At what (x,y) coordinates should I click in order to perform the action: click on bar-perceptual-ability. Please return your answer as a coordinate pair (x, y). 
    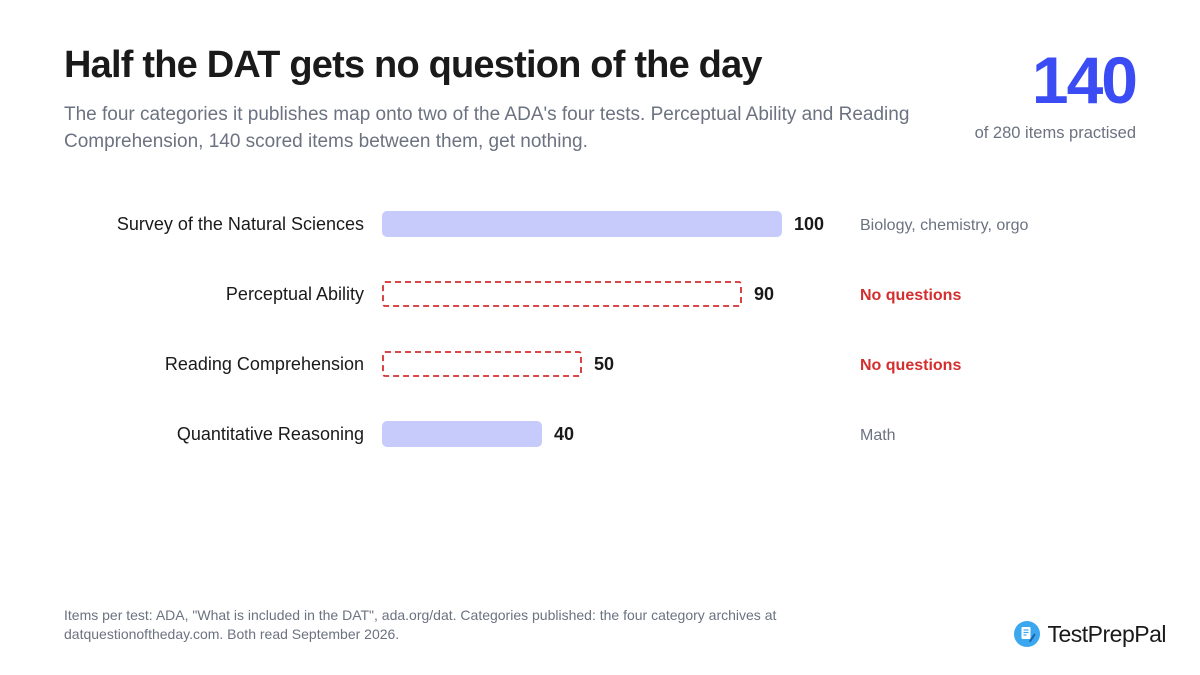
    Looking at the image, I should click on (562, 294).